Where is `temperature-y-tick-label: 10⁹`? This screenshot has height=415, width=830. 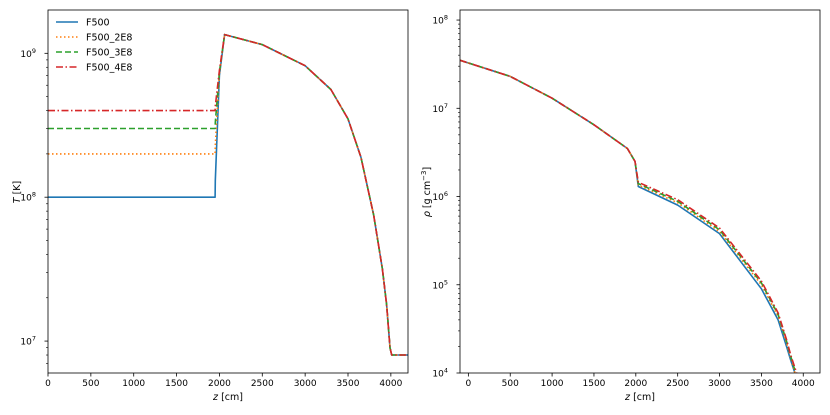
temperature-y-tick-label: 10⁹ is located at coordinates (28, 53).